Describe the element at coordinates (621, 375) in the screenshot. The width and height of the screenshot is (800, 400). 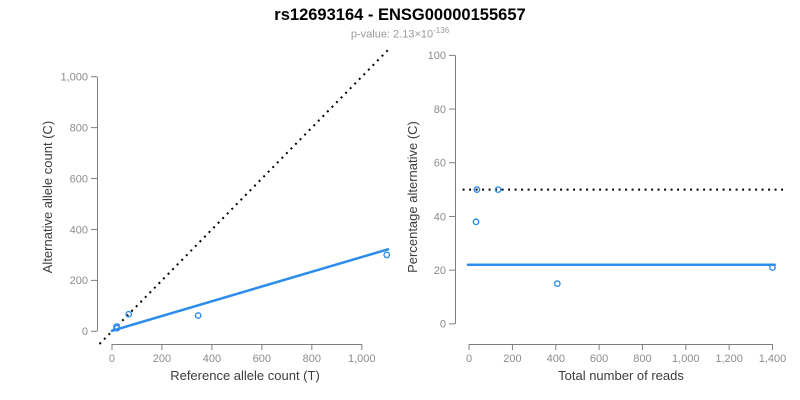
I see `x-axis-title: Total number of reads` at that location.